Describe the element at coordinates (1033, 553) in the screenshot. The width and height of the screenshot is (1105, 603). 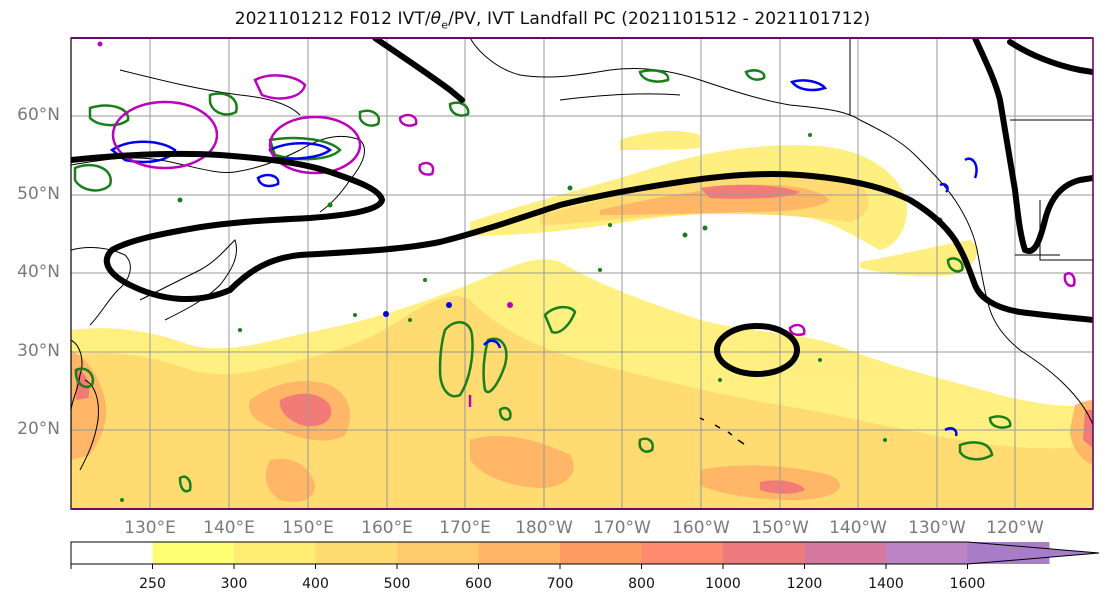
I see `colorbar-extension` at that location.